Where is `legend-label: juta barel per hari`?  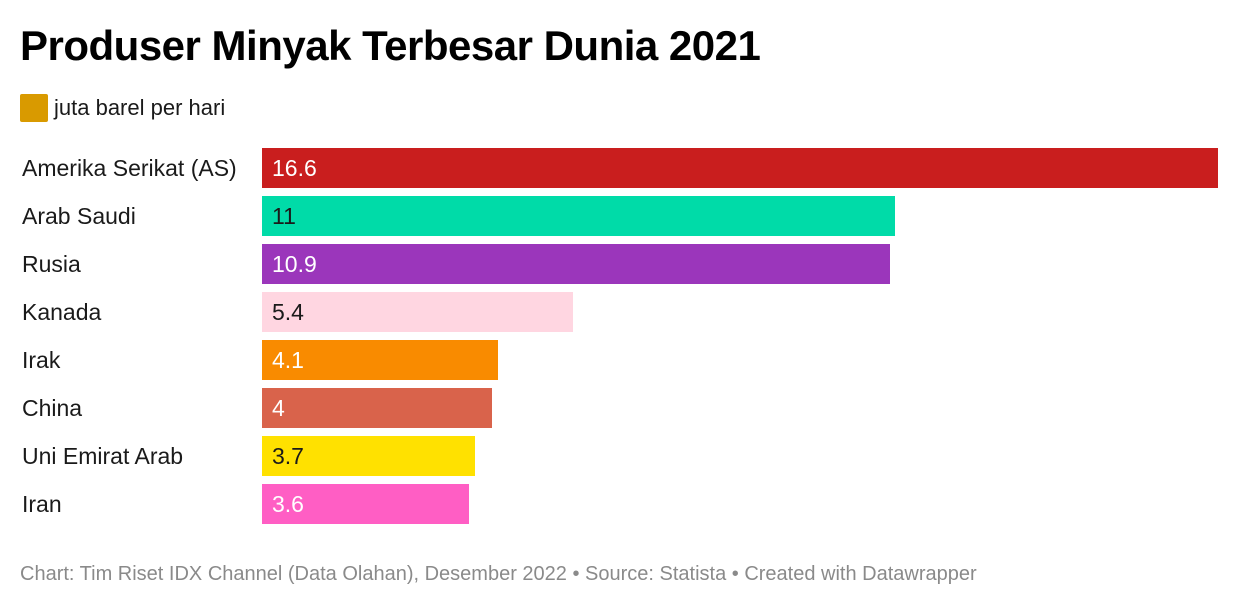 legend-label: juta barel per hari is located at coordinates (140, 107).